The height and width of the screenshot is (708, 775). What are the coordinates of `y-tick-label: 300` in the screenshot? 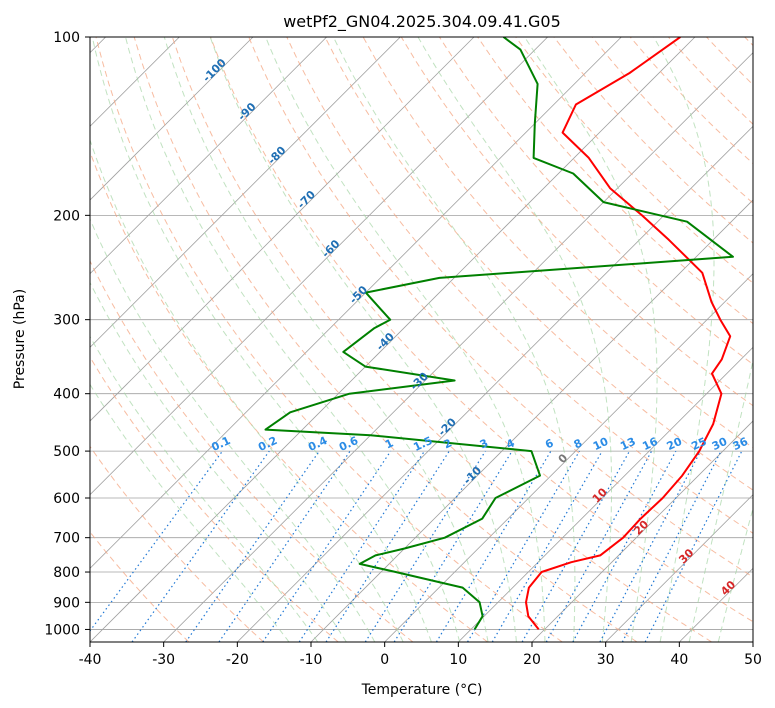 It's located at (66, 321).